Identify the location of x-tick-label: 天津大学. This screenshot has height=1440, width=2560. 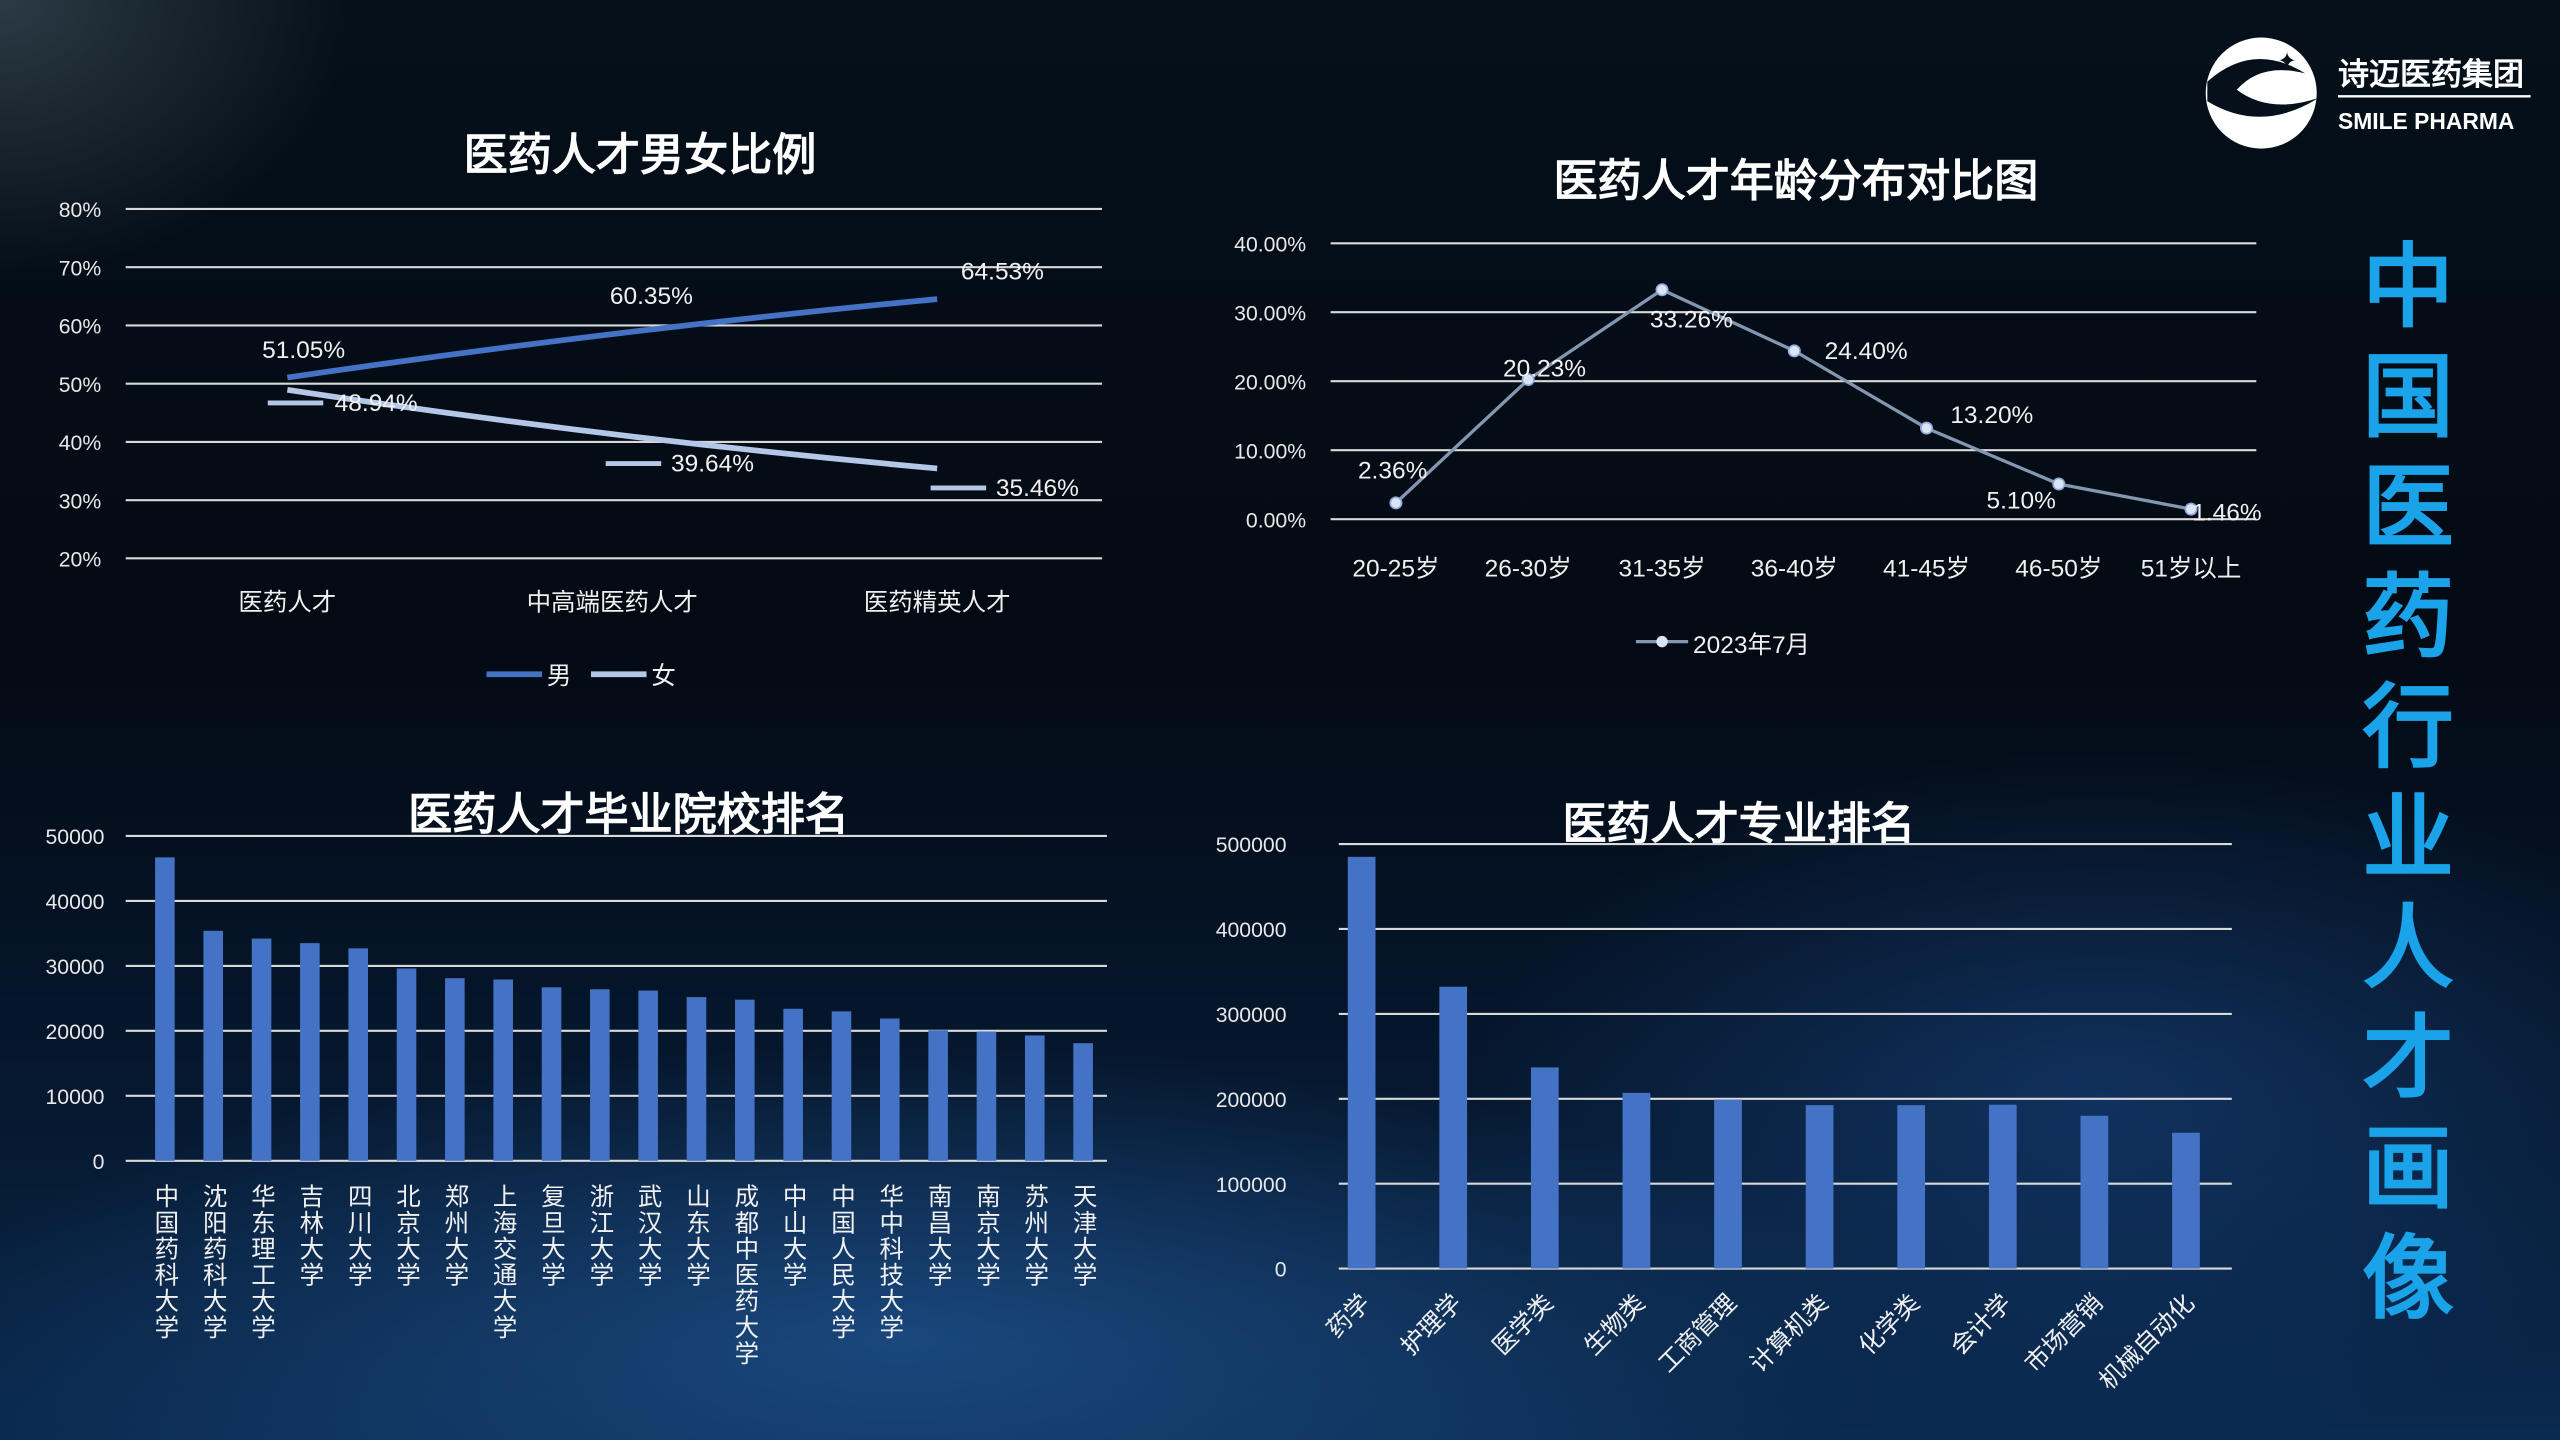
(1083, 1236).